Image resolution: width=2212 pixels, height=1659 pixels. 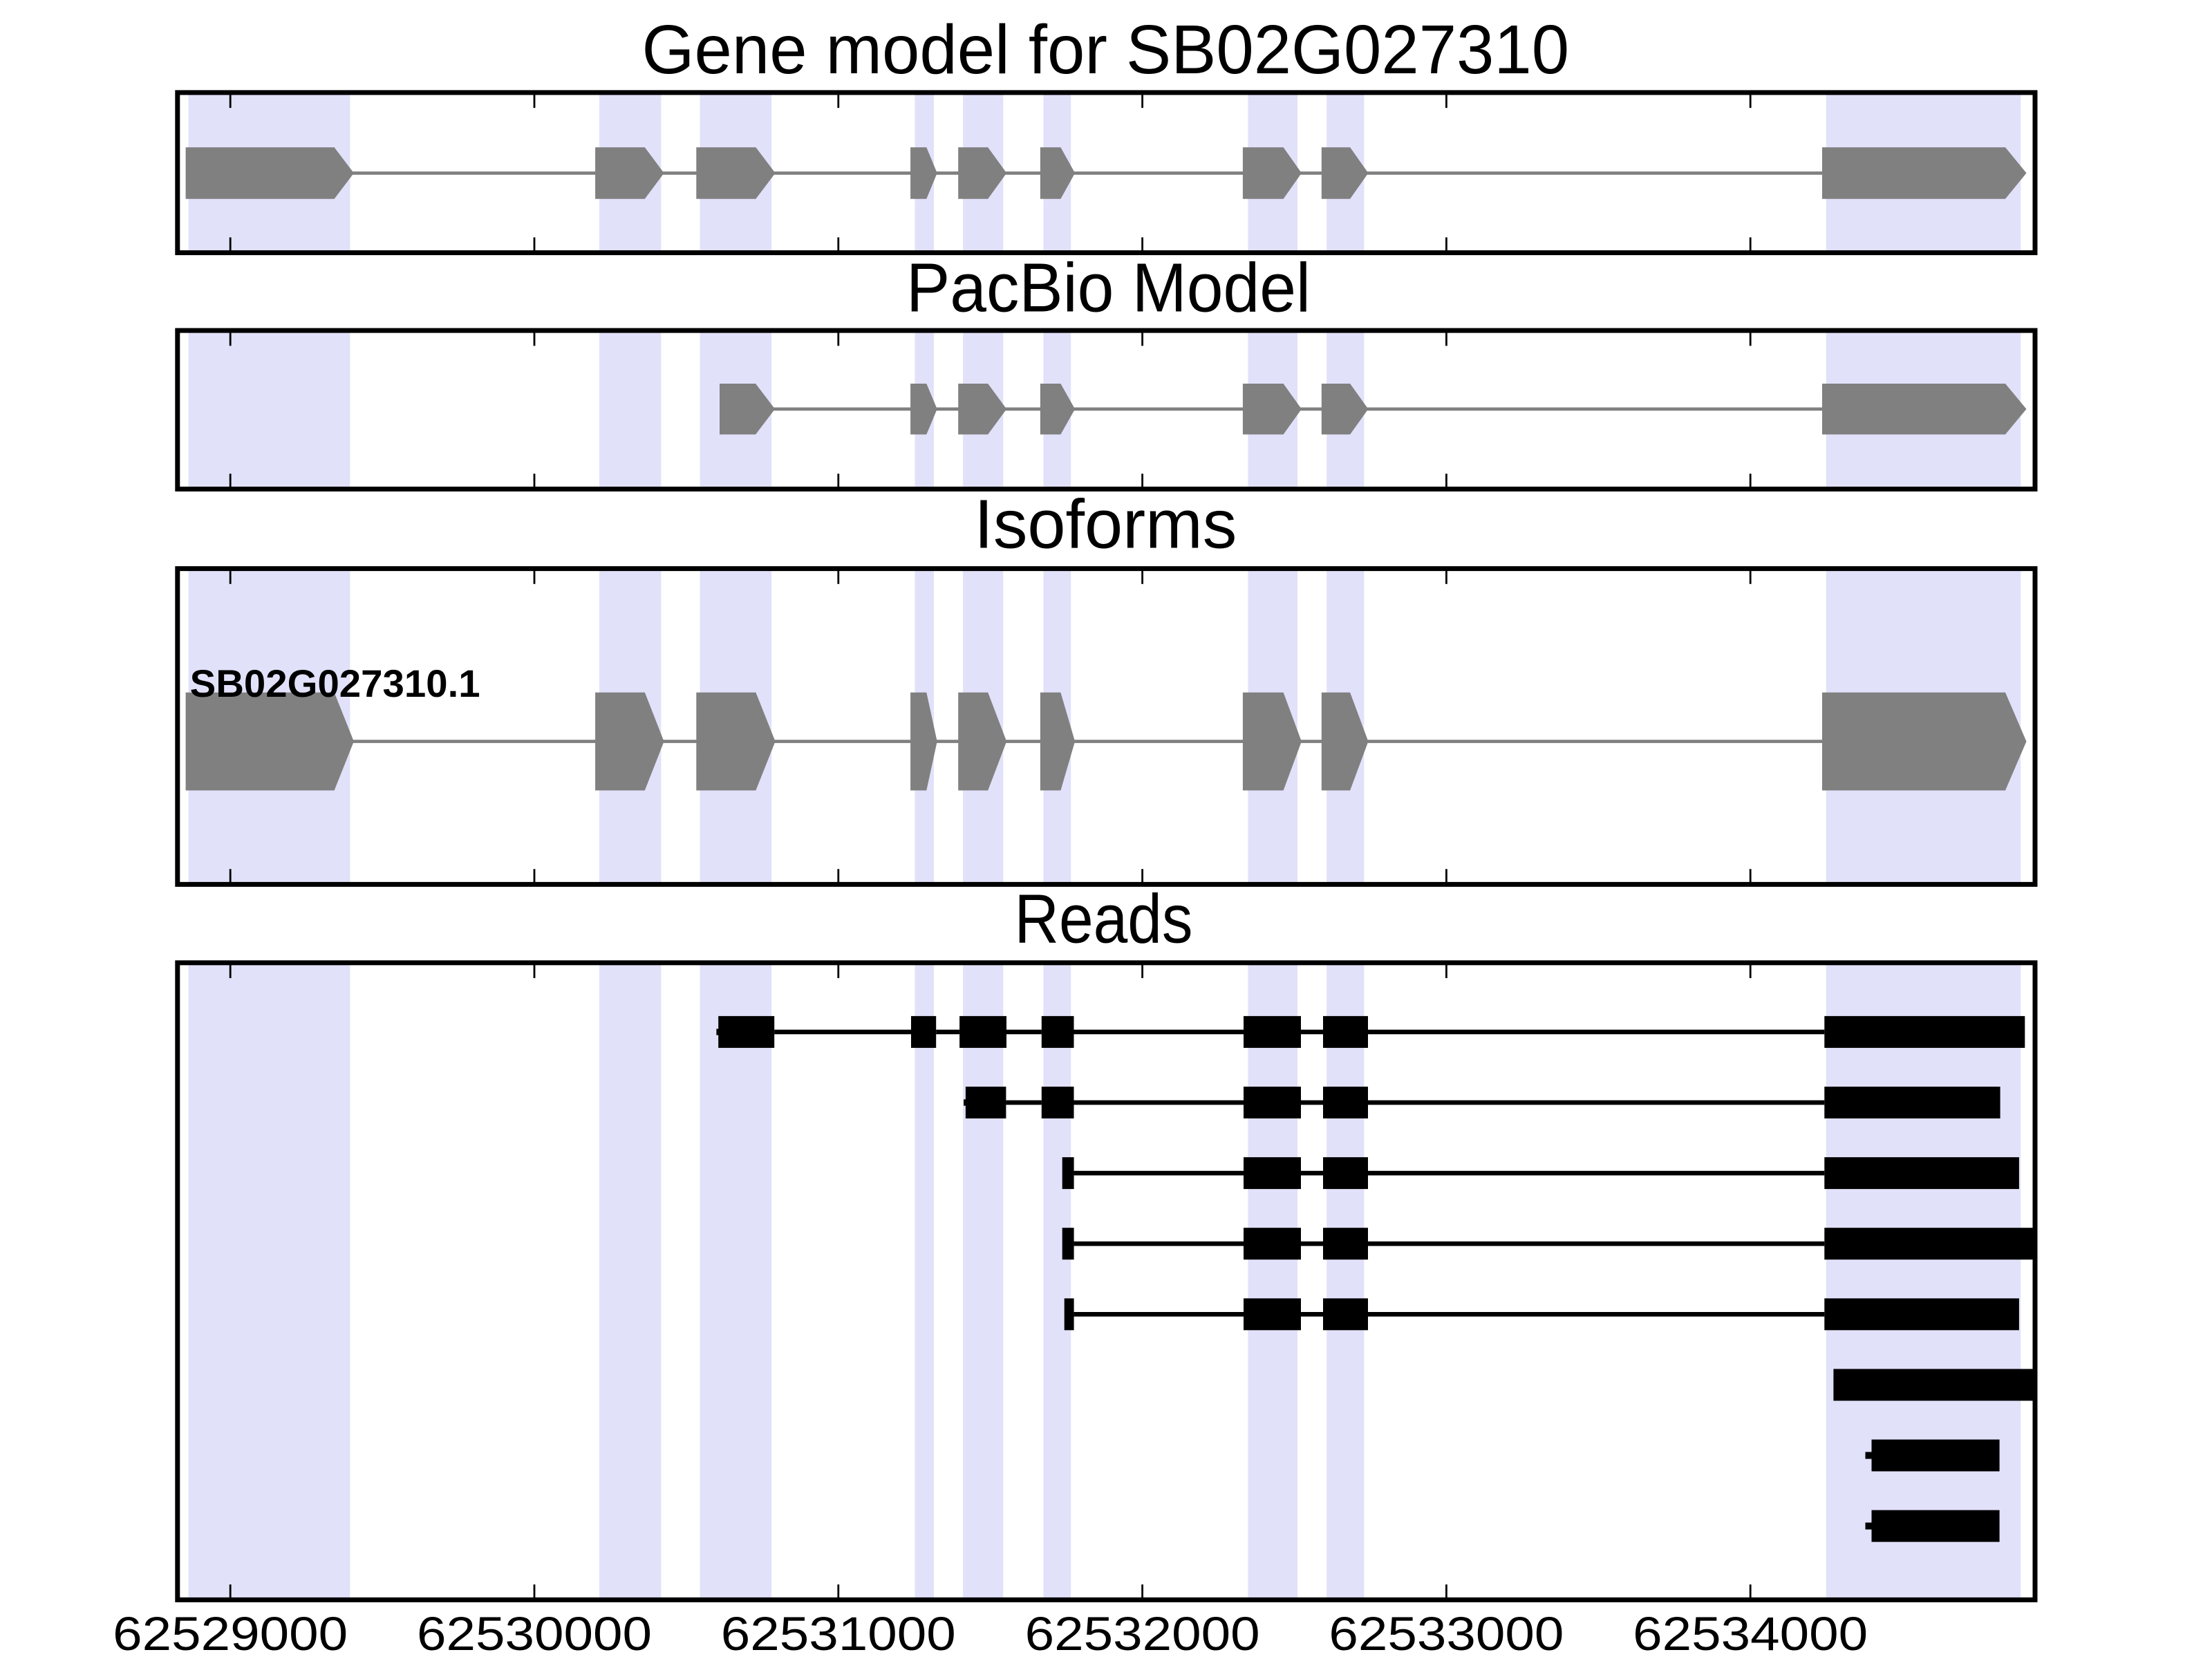 I want to click on svg-text: Isoforms, so click(x=1105, y=524).